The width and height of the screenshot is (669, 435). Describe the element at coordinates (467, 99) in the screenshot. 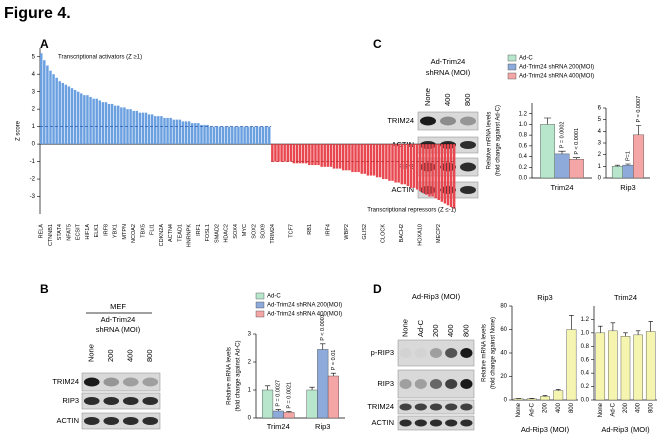

I see `lane-label: 800` at that location.